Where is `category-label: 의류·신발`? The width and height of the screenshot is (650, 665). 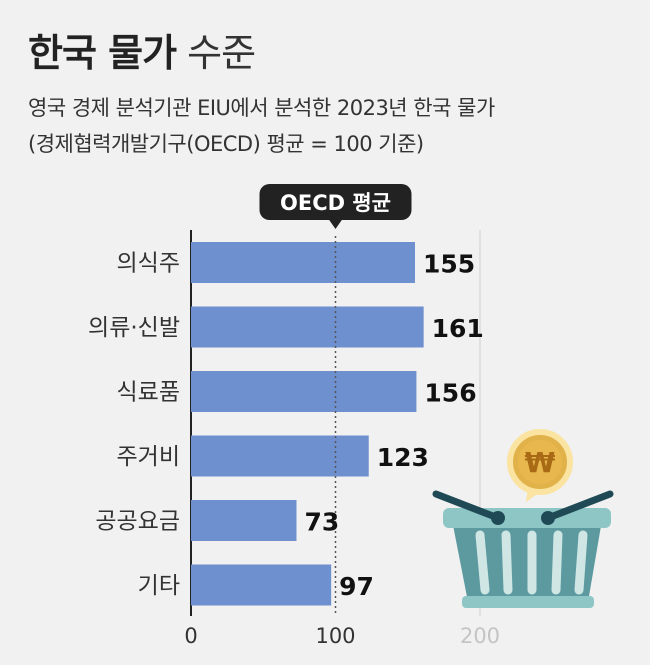
category-label: 의류·신발 is located at coordinates (134, 328).